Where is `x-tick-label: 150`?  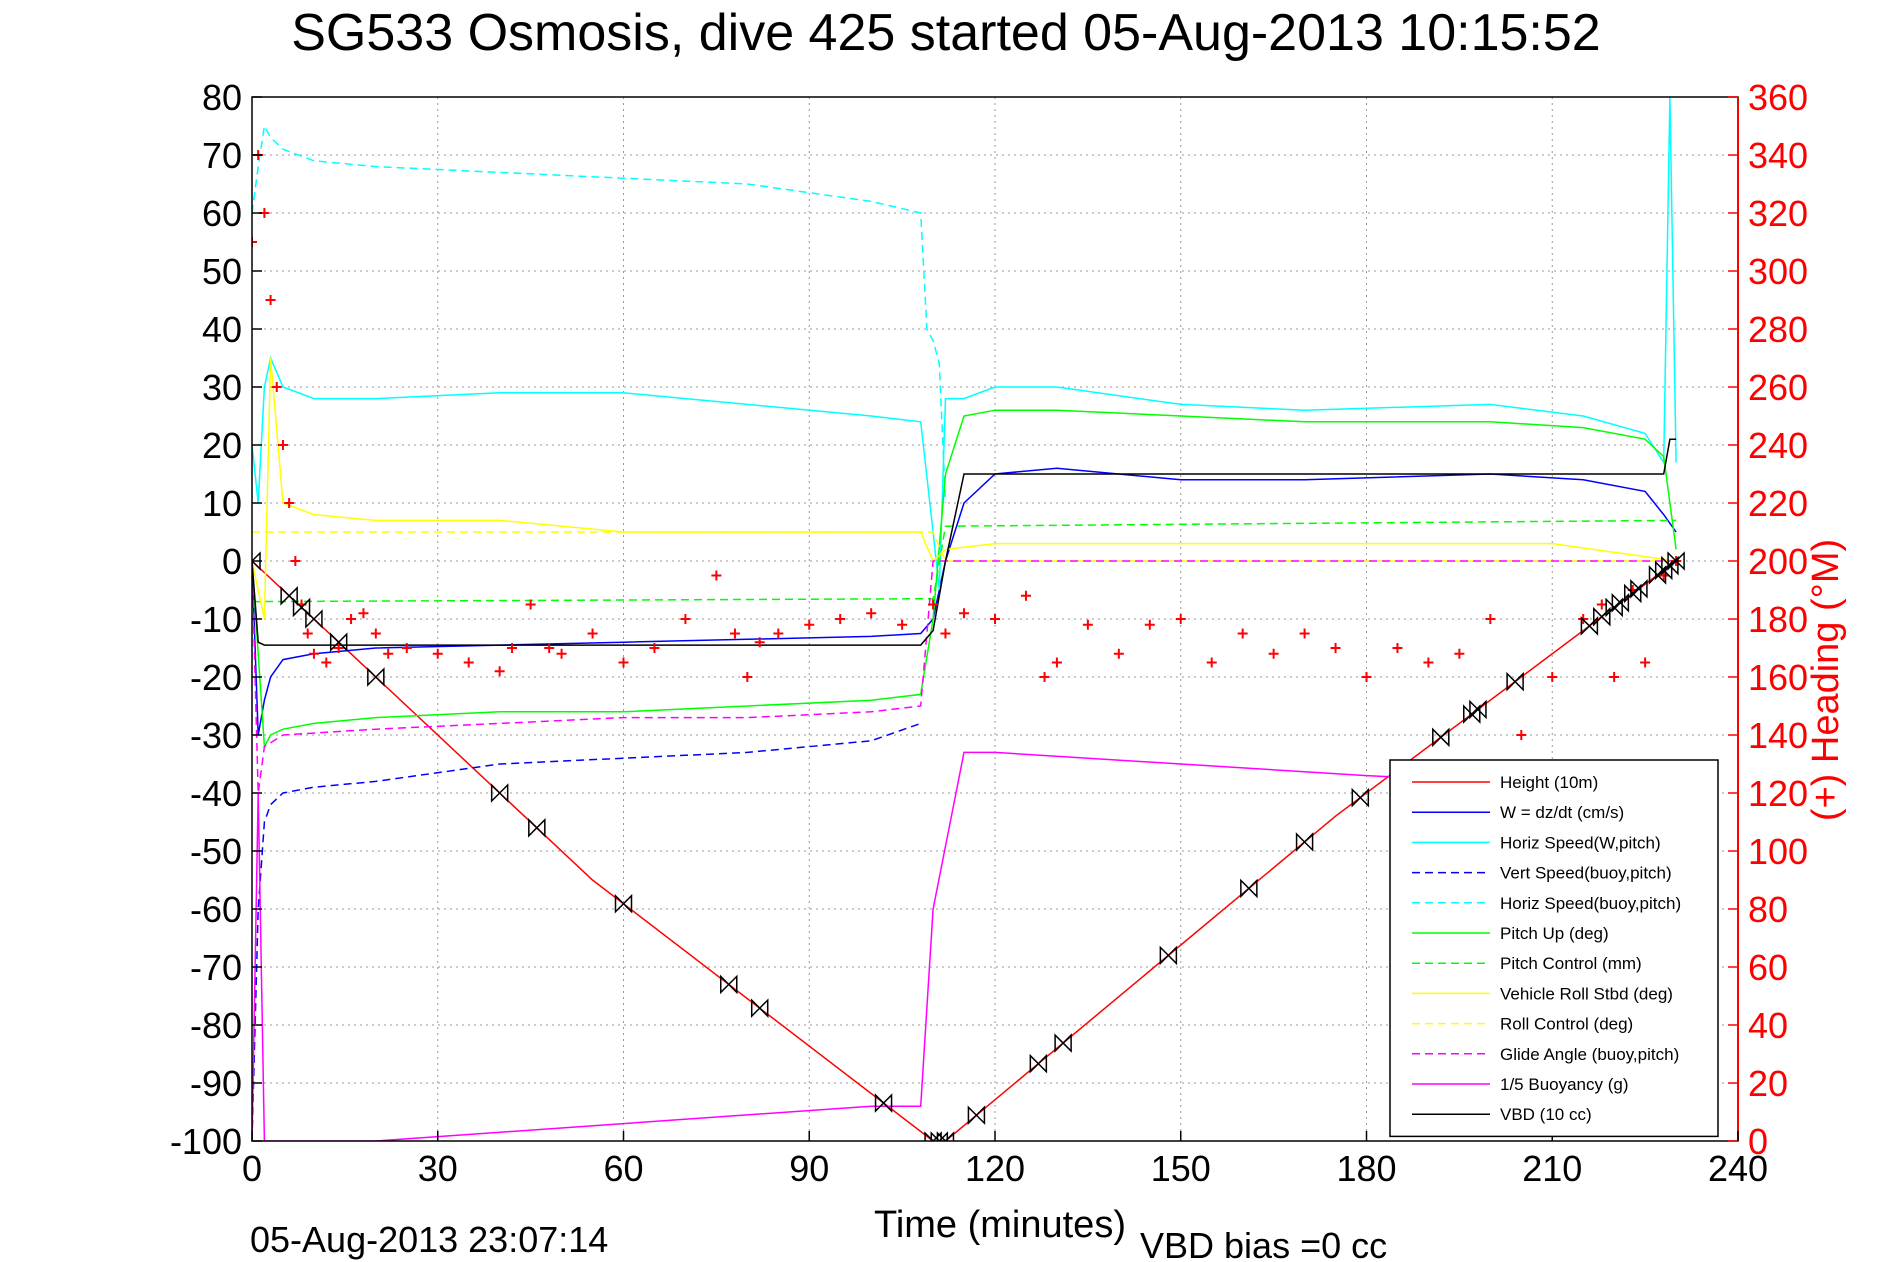 x-tick-label: 150 is located at coordinates (1181, 1168).